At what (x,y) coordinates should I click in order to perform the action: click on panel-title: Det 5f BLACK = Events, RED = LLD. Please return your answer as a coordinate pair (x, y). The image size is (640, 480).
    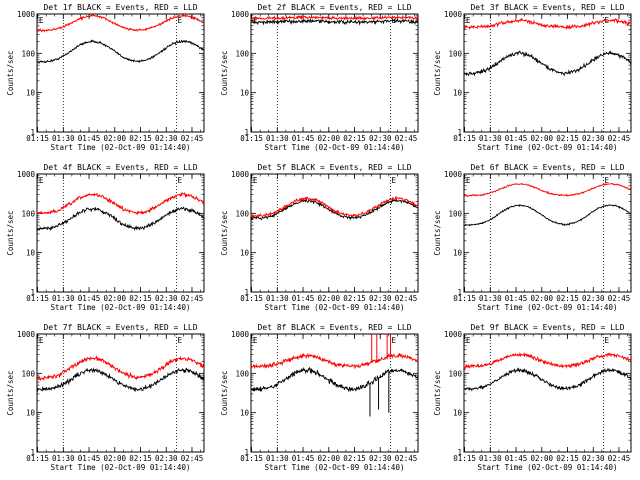
    Looking at the image, I should click on (334, 167).